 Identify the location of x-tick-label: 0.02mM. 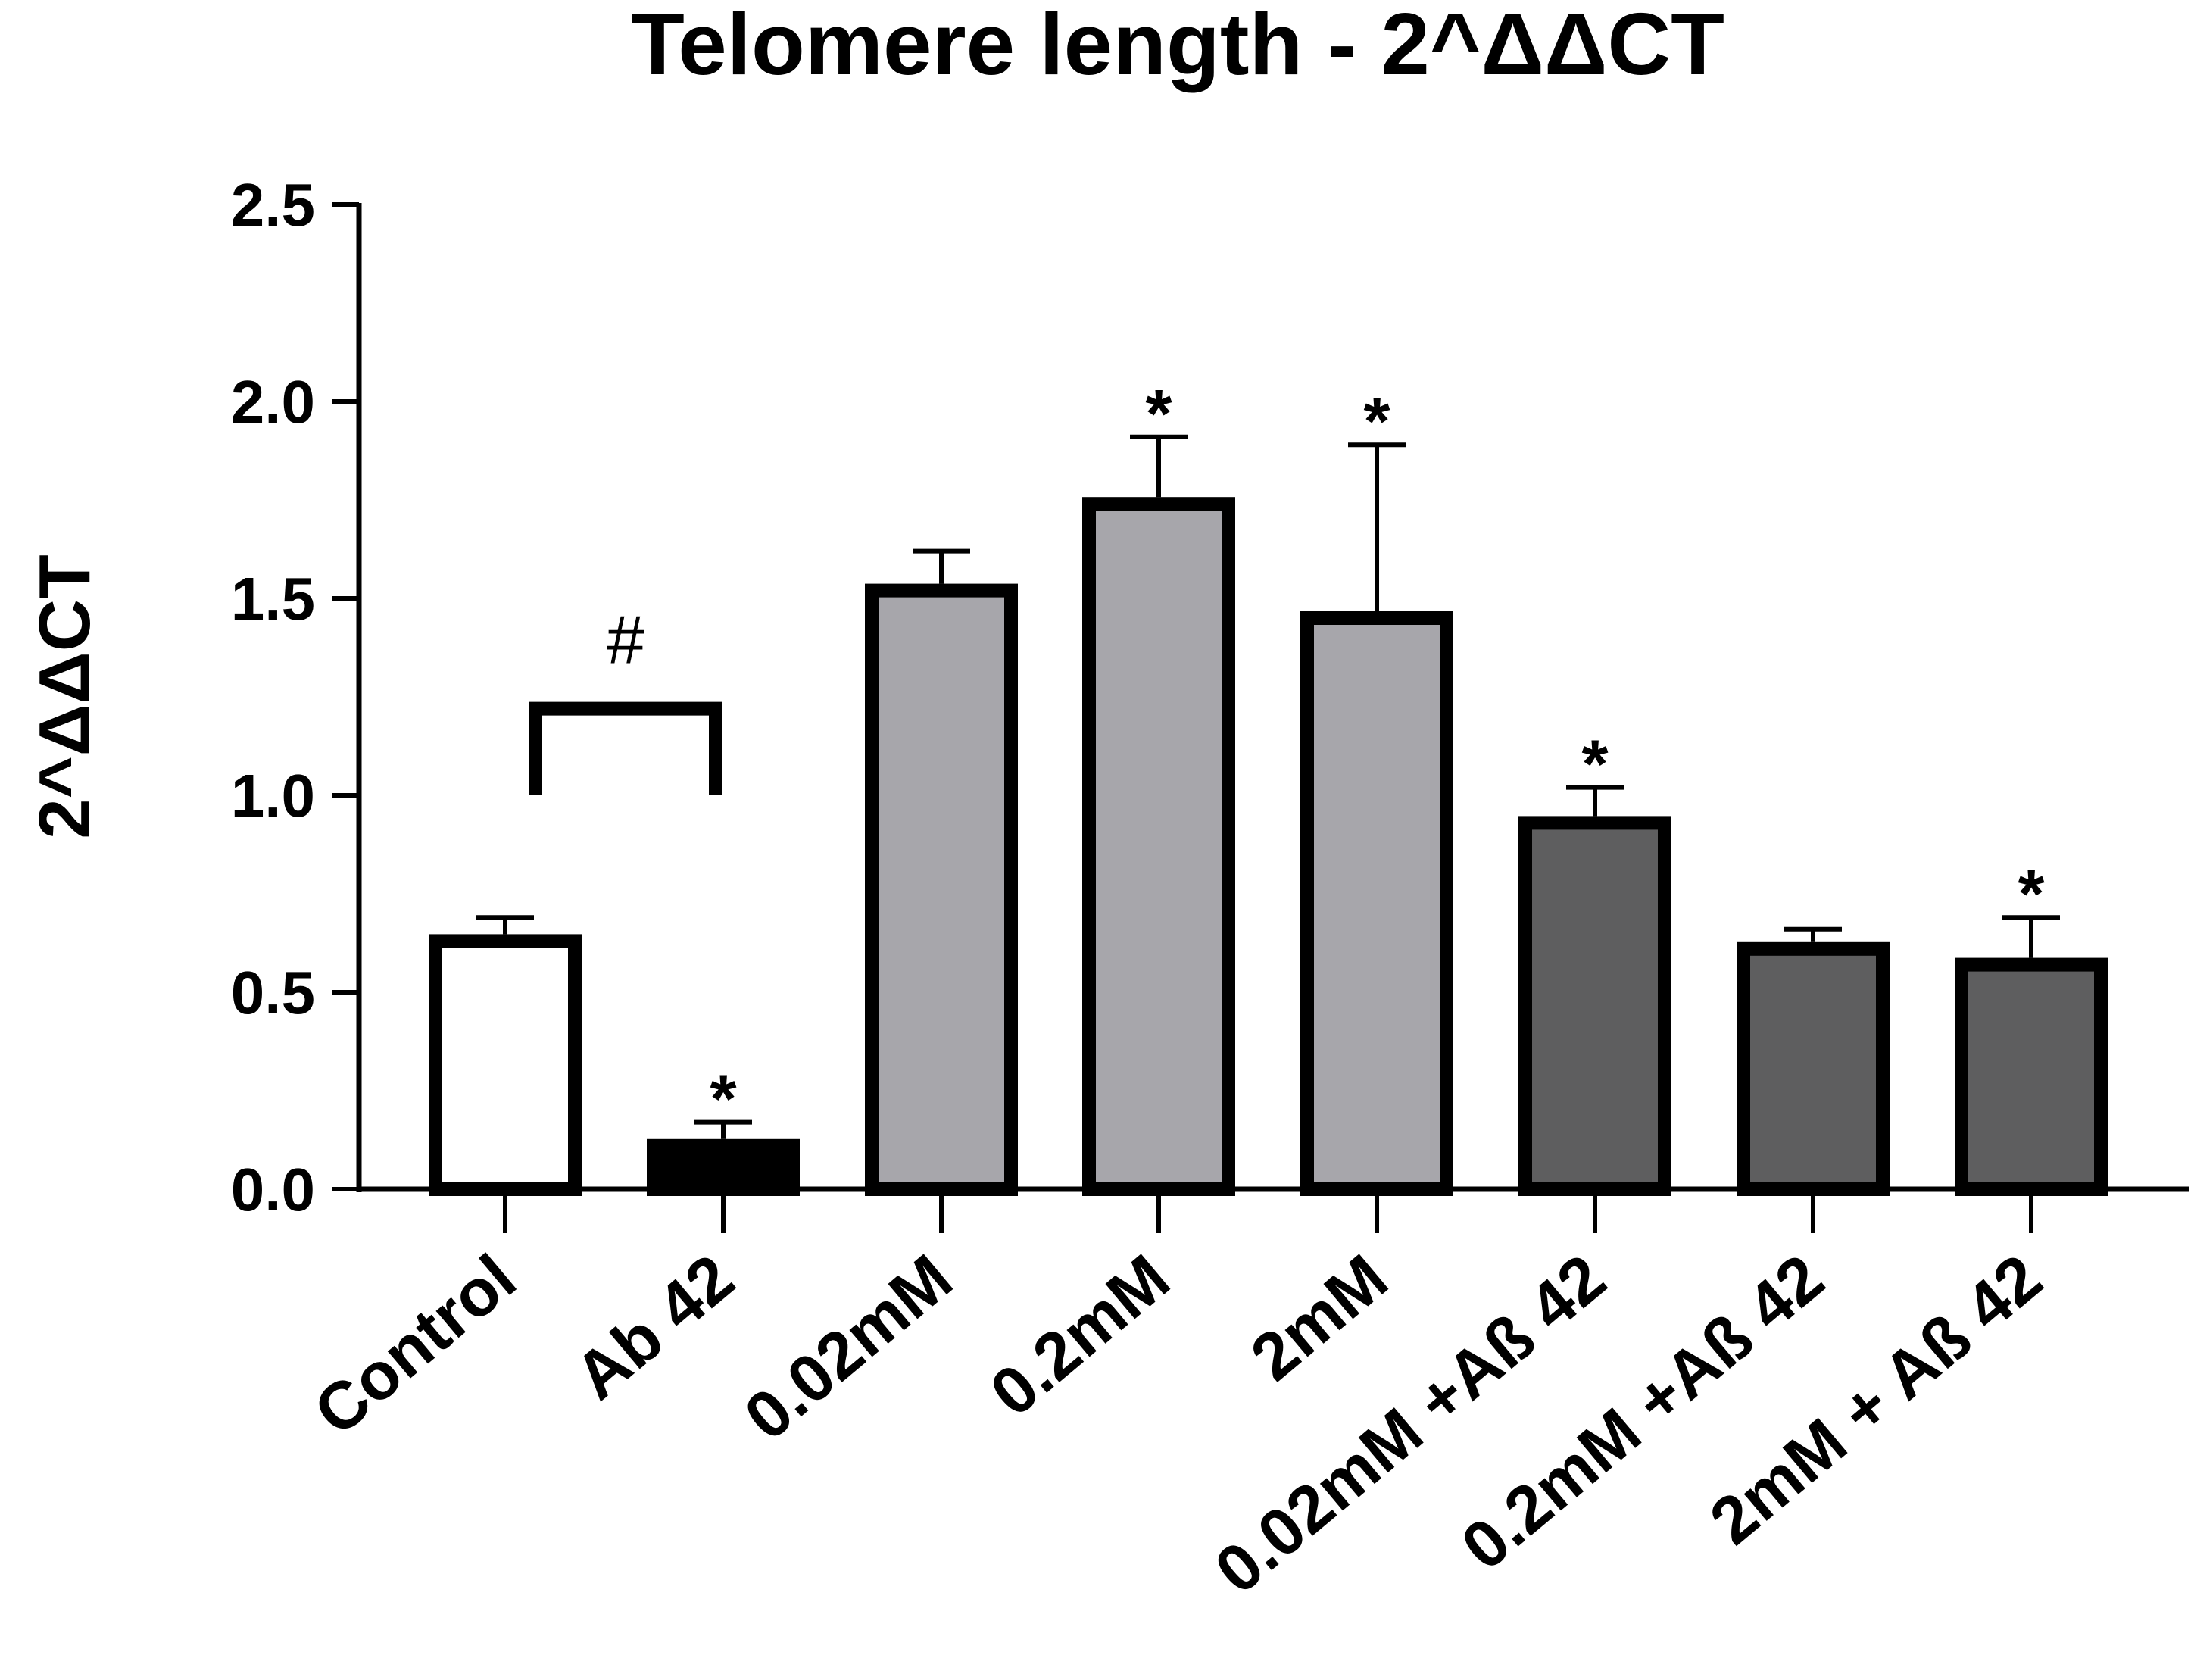
(848, 1347).